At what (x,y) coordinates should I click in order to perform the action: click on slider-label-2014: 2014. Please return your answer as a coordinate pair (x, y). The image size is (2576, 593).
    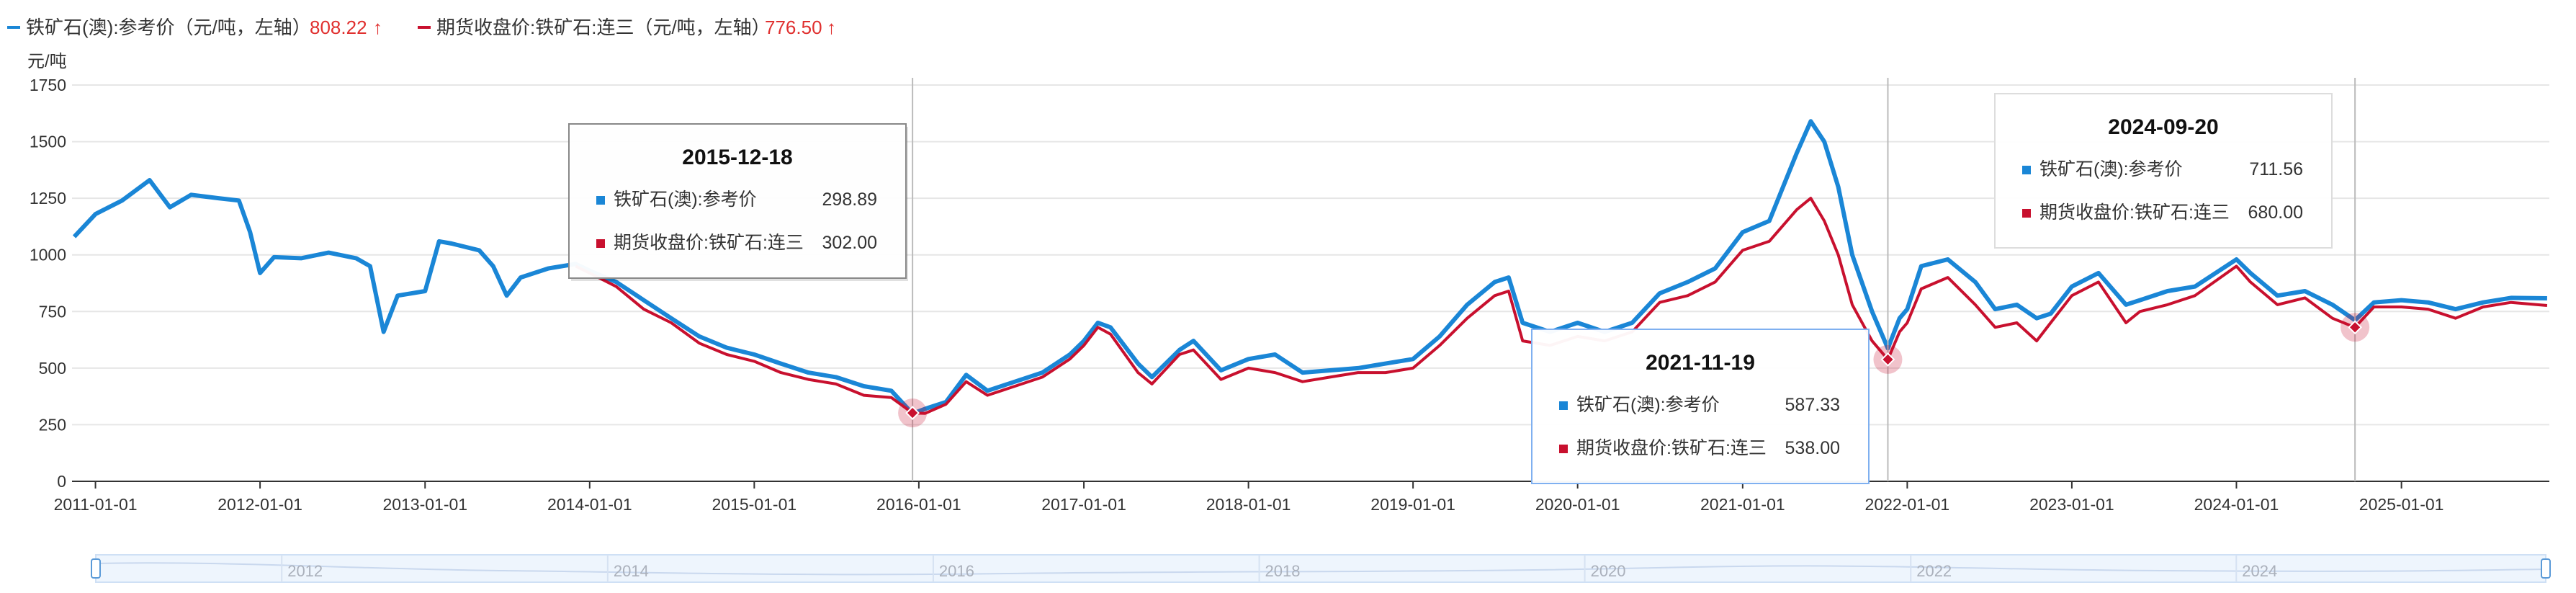
    Looking at the image, I should click on (631, 571).